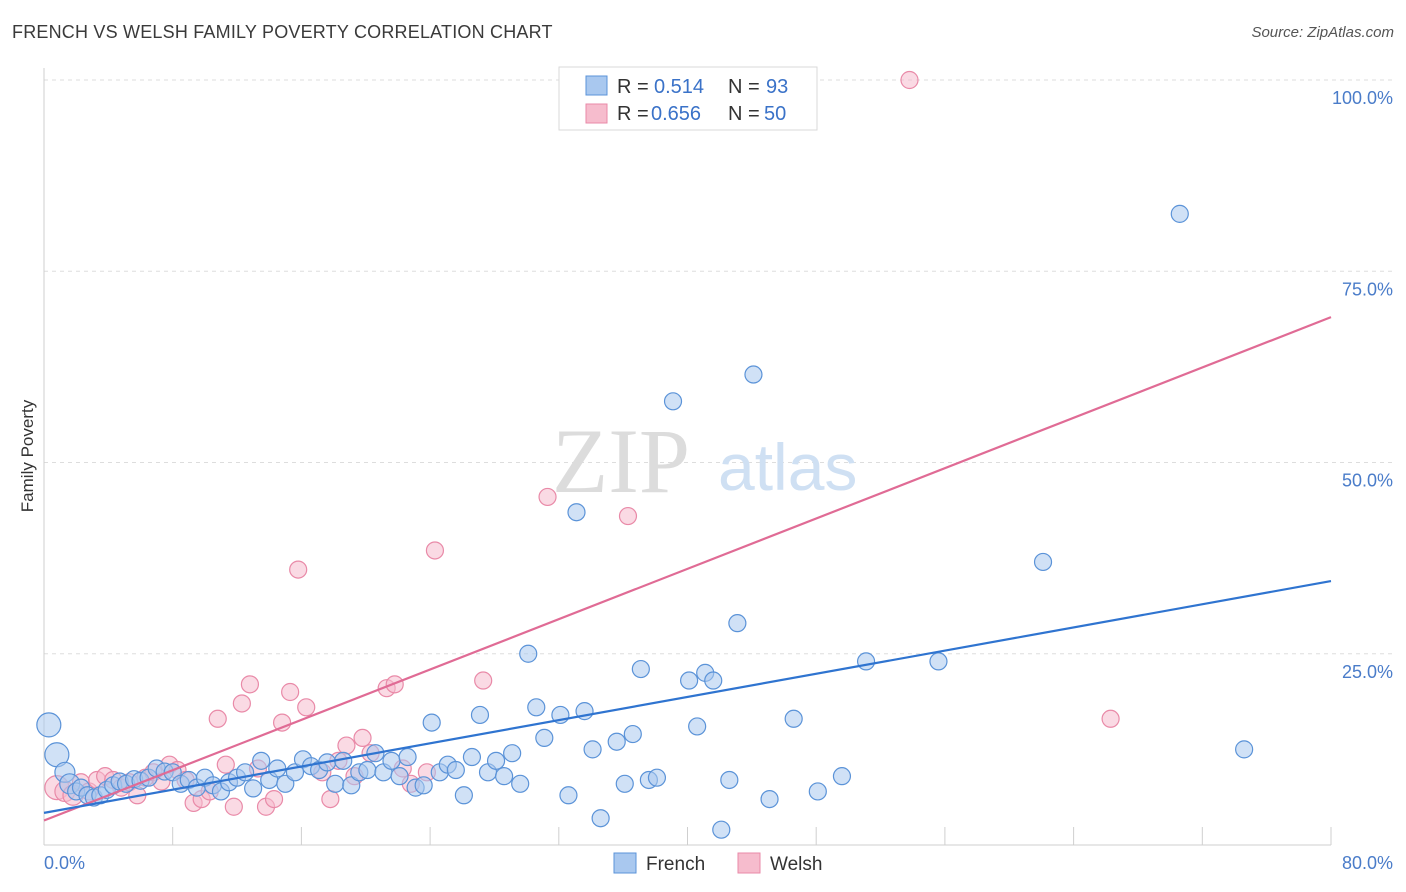 Image resolution: width=1406 pixels, height=892 pixels. Describe the element at coordinates (787, 467) in the screenshot. I see `watermark-atlas: atlas` at that location.